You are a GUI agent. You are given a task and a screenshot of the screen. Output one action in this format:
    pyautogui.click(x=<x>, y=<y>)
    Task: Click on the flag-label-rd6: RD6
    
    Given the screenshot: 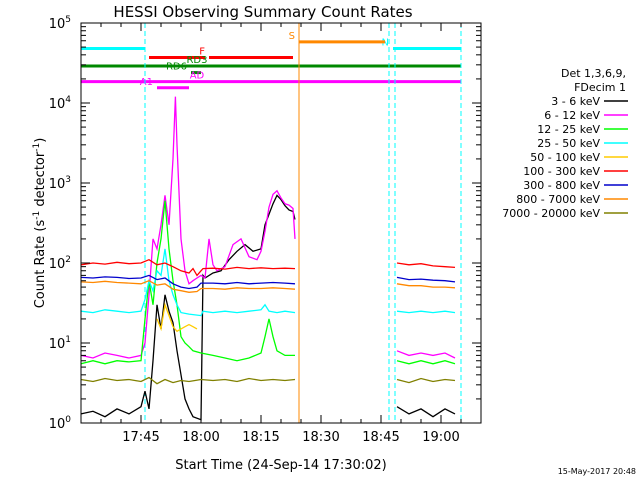 What is the action you would take?
    pyautogui.click(x=176, y=67)
    